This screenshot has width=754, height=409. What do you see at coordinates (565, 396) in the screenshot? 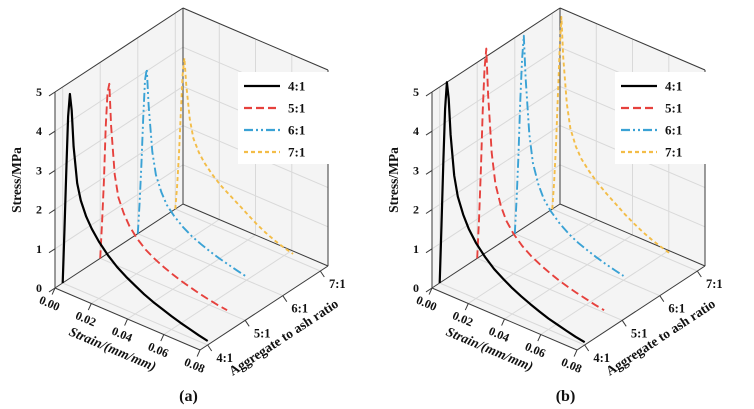
I see `caption-b: (b)` at bounding box center [565, 396].